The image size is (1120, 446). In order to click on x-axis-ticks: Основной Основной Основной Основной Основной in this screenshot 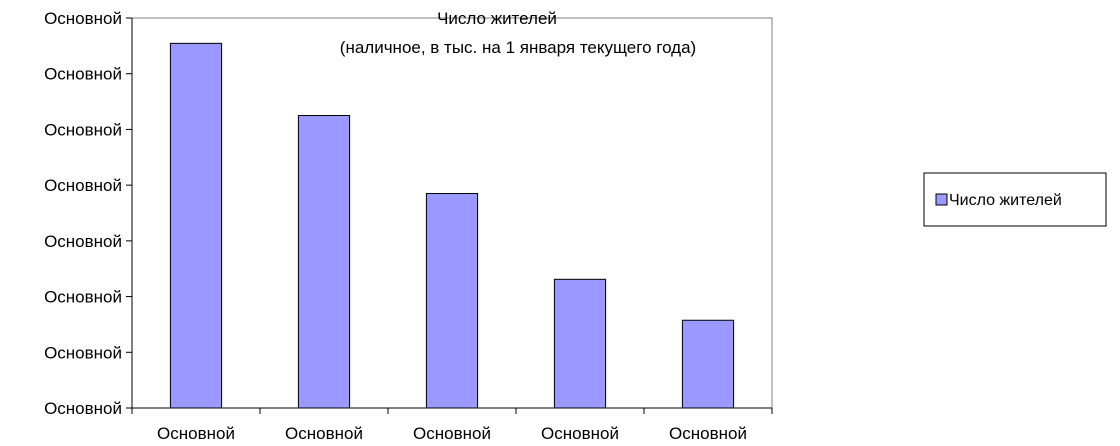, I will do `click(452, 425)`.